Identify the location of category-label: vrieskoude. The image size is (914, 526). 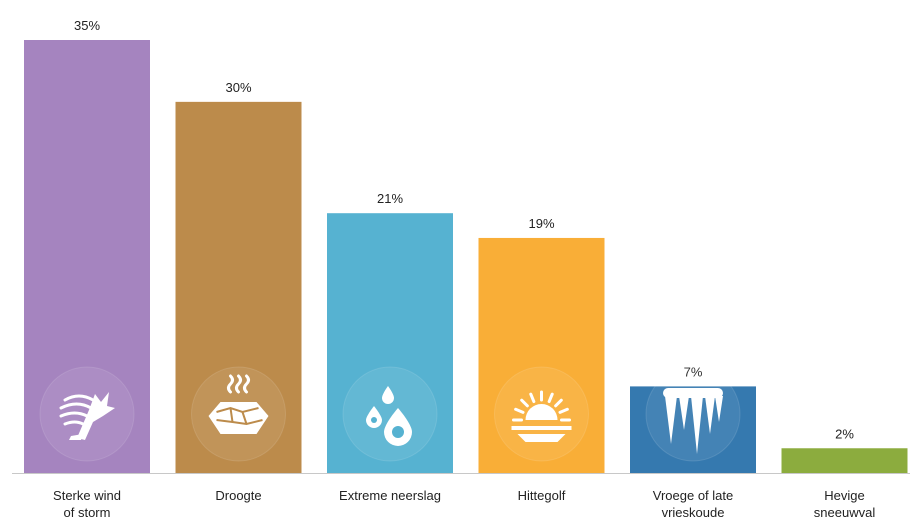
(693, 512).